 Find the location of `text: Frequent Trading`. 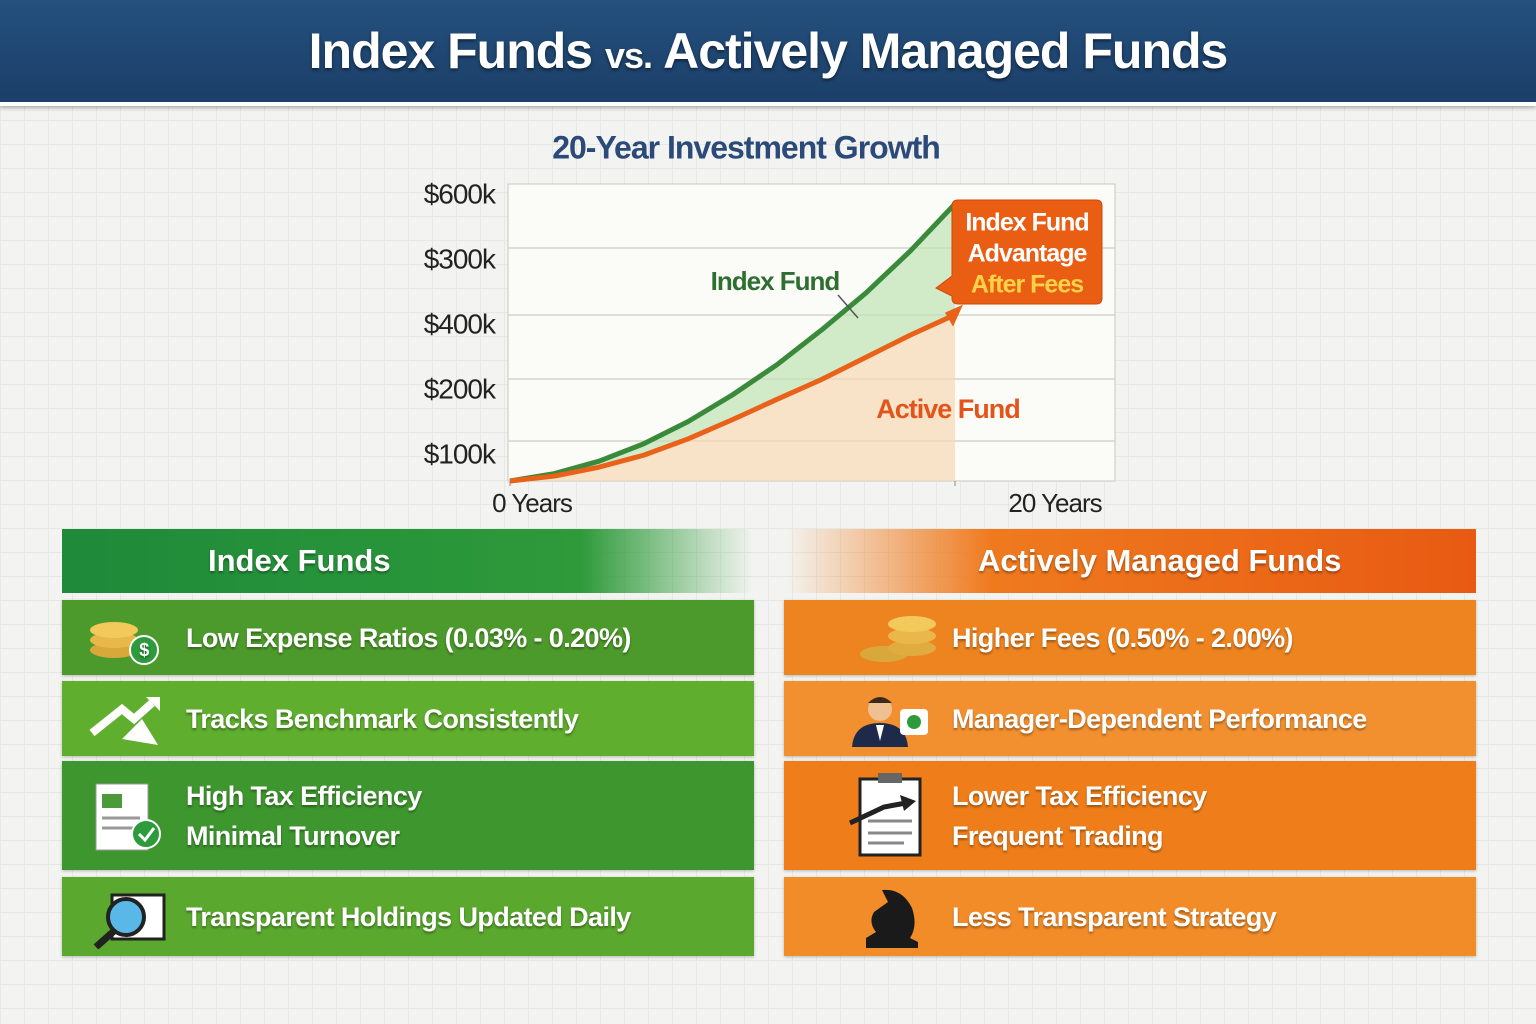

text: Frequent Trading is located at coordinates (1058, 835).